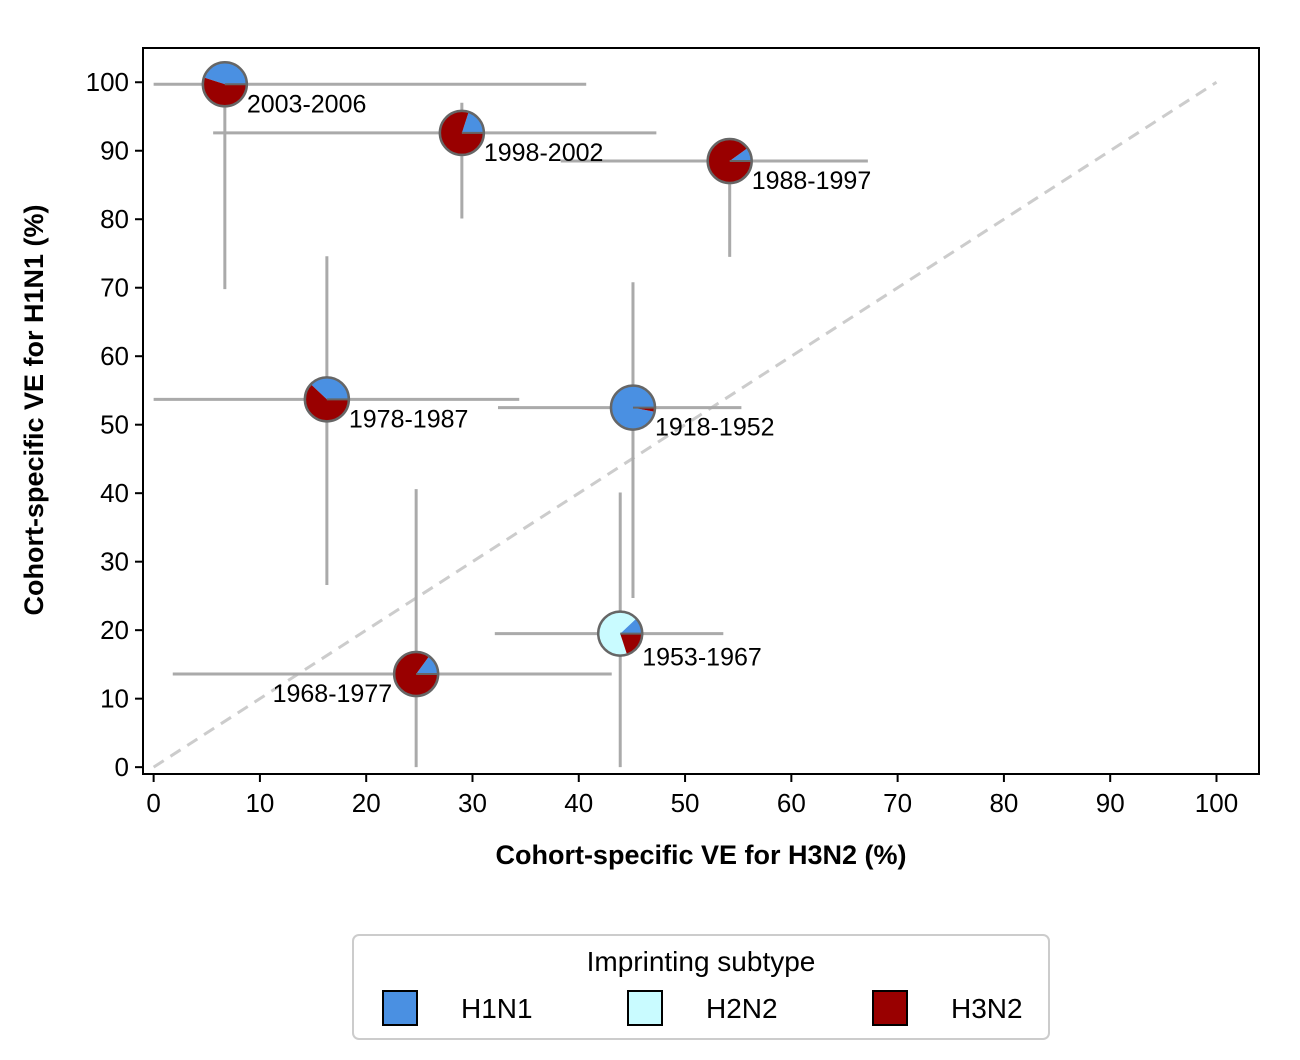 Image resolution: width=1300 pixels, height=1060 pixels. Describe the element at coordinates (122, 767) in the screenshot. I see `y-tick-label: 0` at that location.